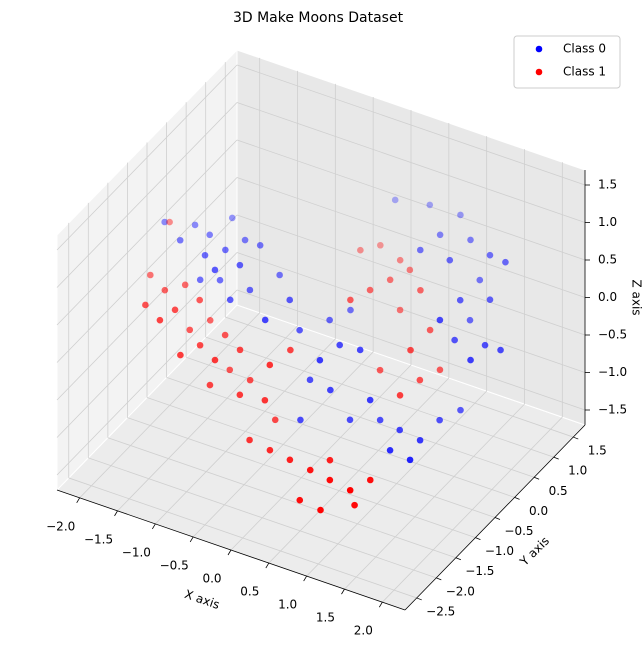 The image size is (644, 658). I want to click on x-tick-label: −2.0, so click(60, 526).